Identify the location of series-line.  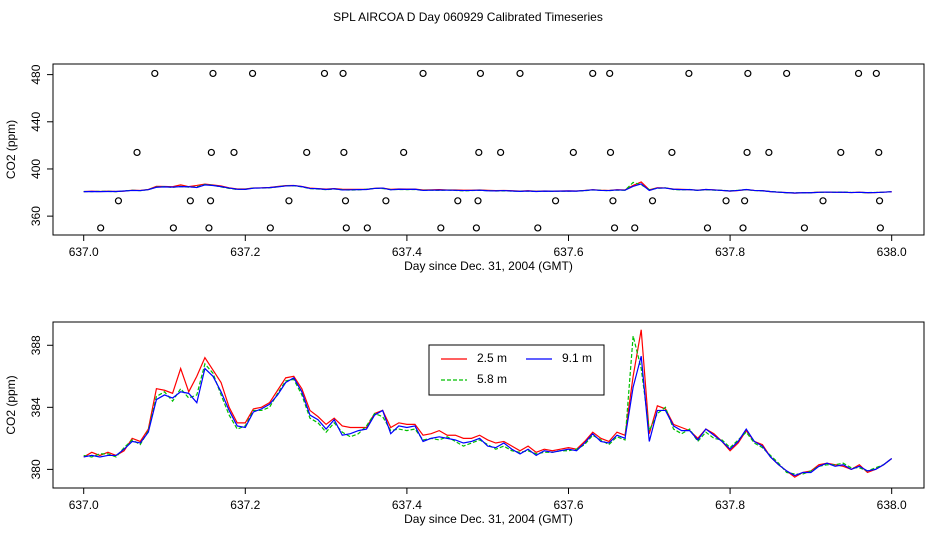
(487, 188).